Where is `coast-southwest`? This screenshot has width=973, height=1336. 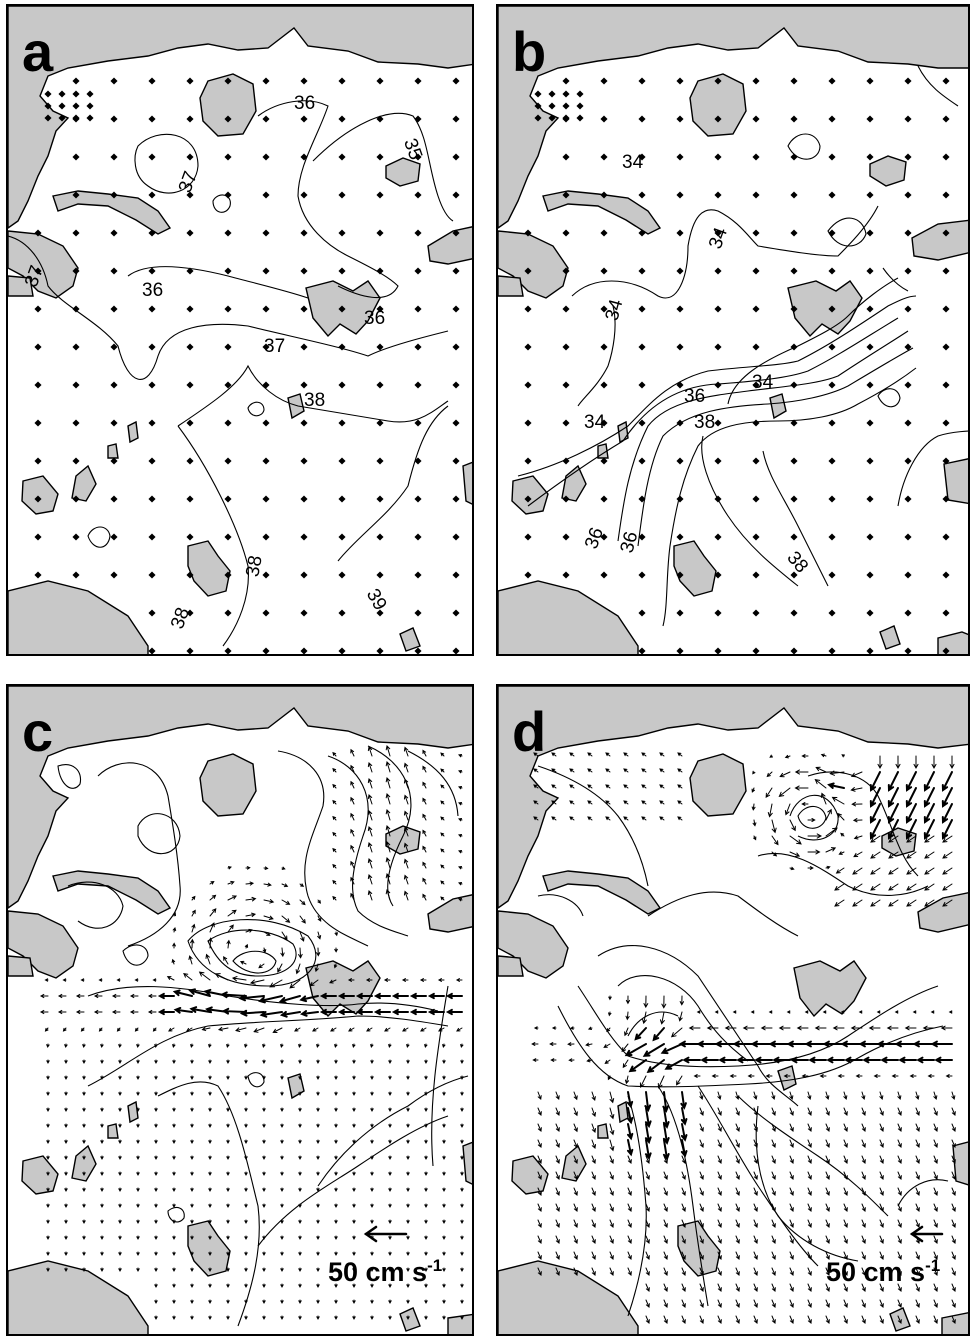
coast-southwest is located at coordinates (568, 1297).